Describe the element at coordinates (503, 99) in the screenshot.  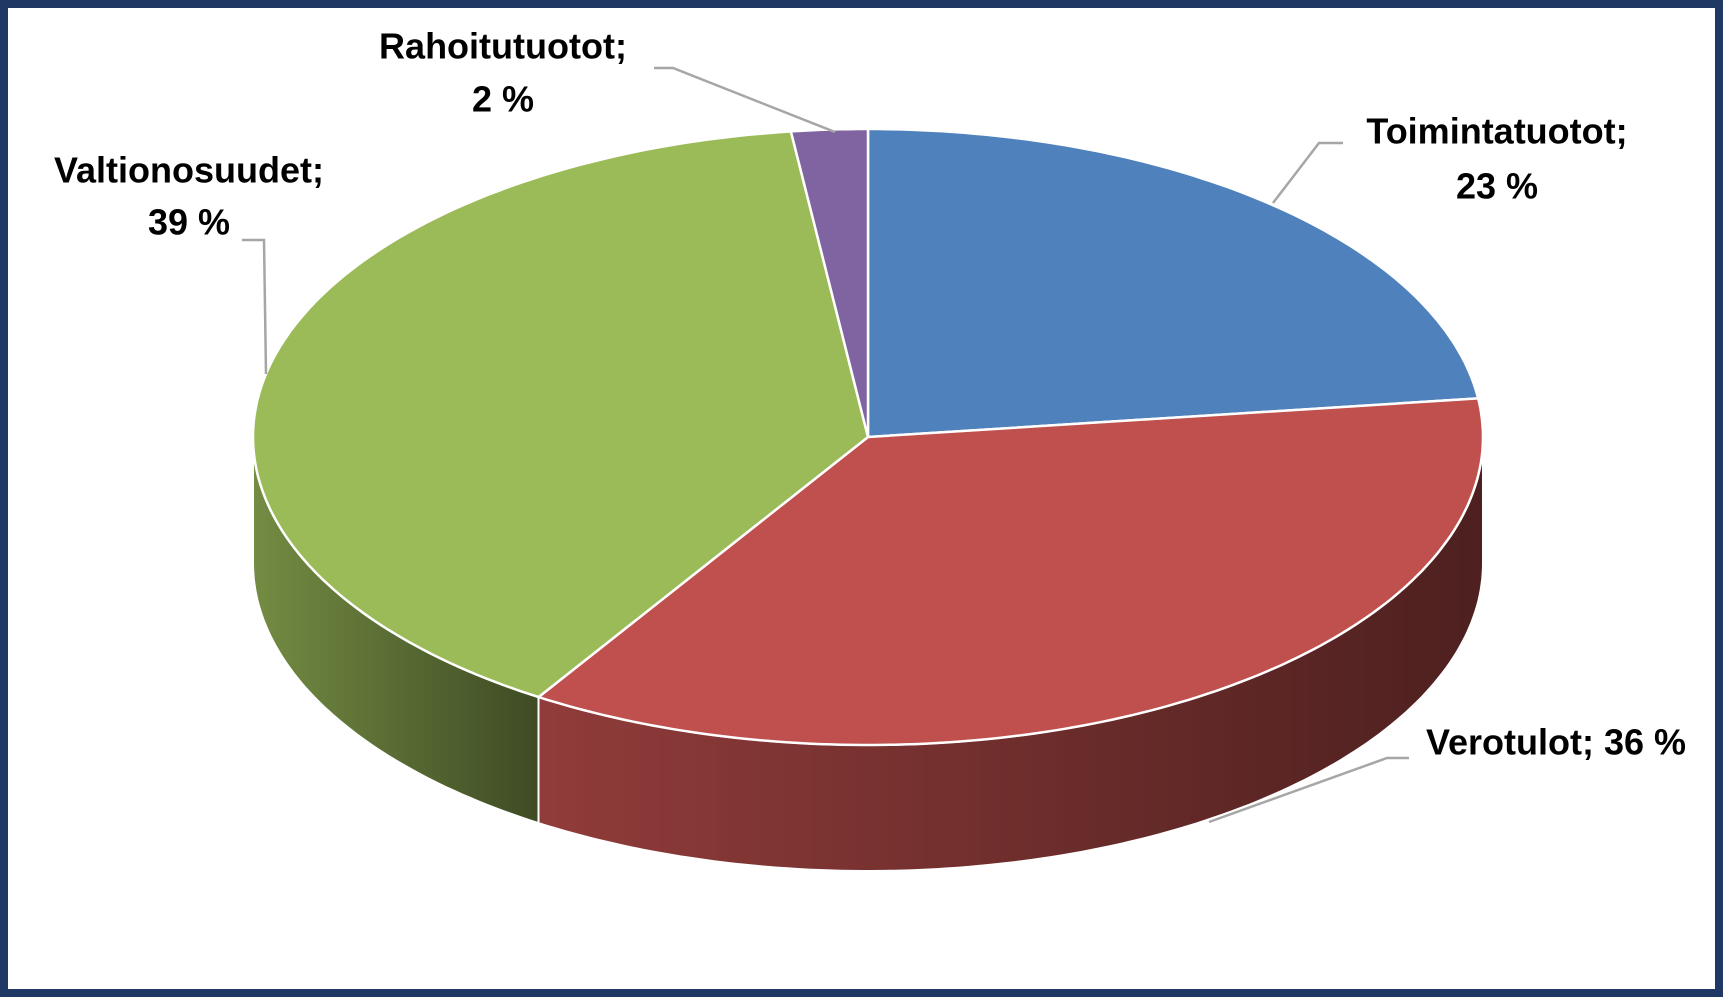
I see `data-label: 2 %` at that location.